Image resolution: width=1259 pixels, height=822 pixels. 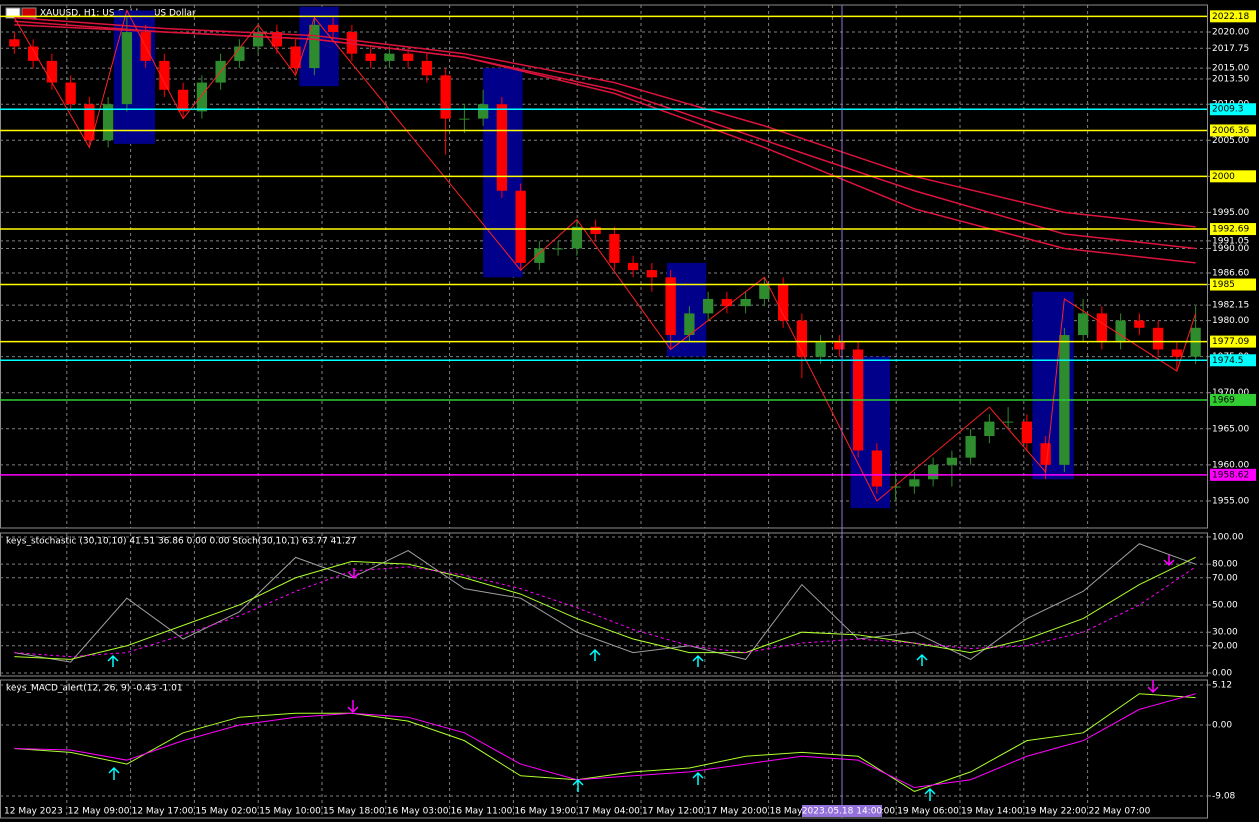 I want to click on y-tick-label: 80.00, so click(x=1225, y=565).